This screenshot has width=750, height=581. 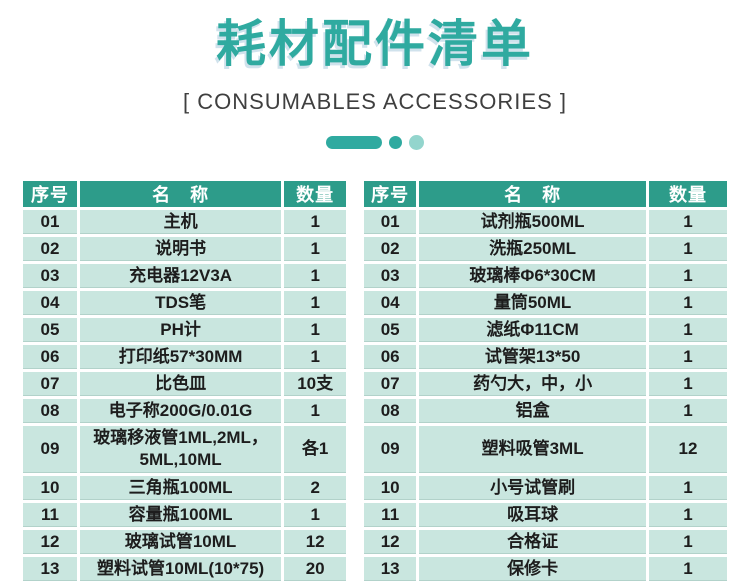 I want to click on table-row: 01 主机 1, so click(x=185, y=222).